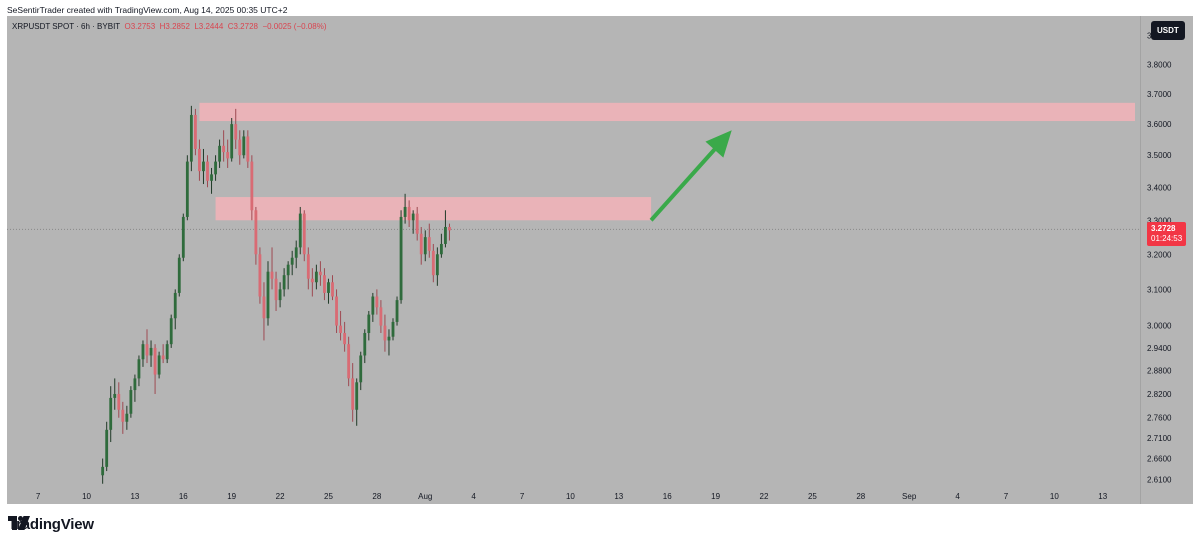  What do you see at coordinates (1159, 348) in the screenshot?
I see `y-tick-label: 2.9400` at bounding box center [1159, 348].